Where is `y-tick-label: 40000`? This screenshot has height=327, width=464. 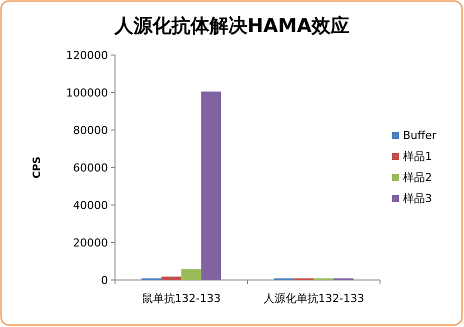 y-tick-label: 40000 is located at coordinates (90, 205).